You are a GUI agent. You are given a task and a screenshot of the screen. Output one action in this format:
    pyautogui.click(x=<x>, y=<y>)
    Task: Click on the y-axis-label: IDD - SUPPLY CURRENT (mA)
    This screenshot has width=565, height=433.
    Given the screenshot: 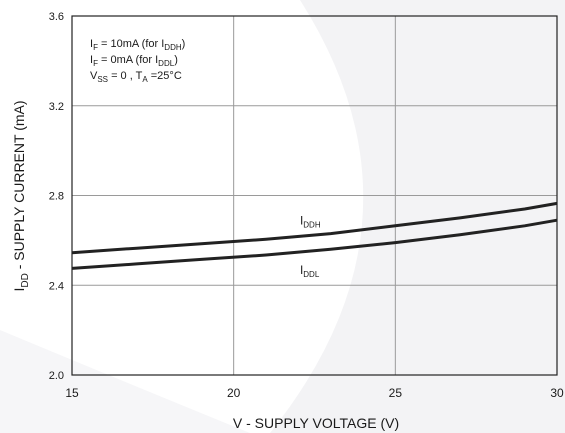 What is the action you would take?
    pyautogui.click(x=21, y=195)
    